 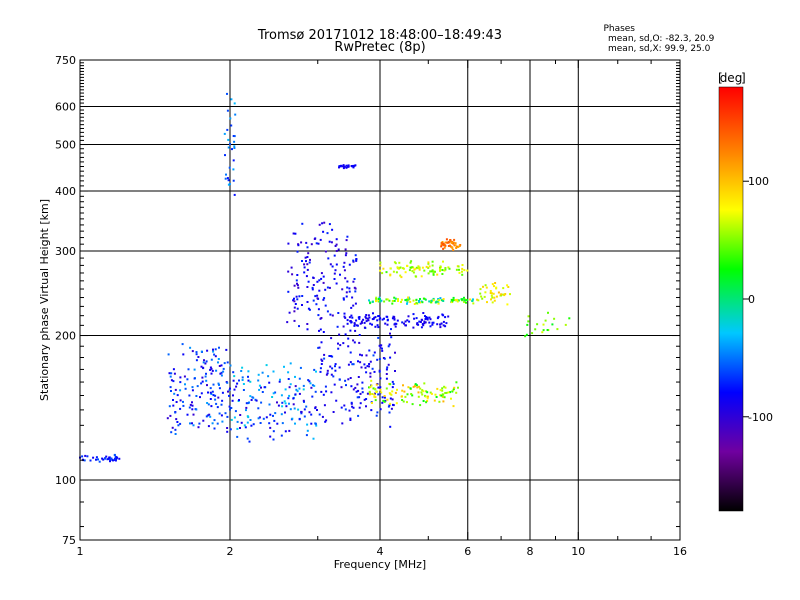 What do you see at coordinates (380, 47) in the screenshot?
I see `chart-subtitle: RwPretec (8p)` at bounding box center [380, 47].